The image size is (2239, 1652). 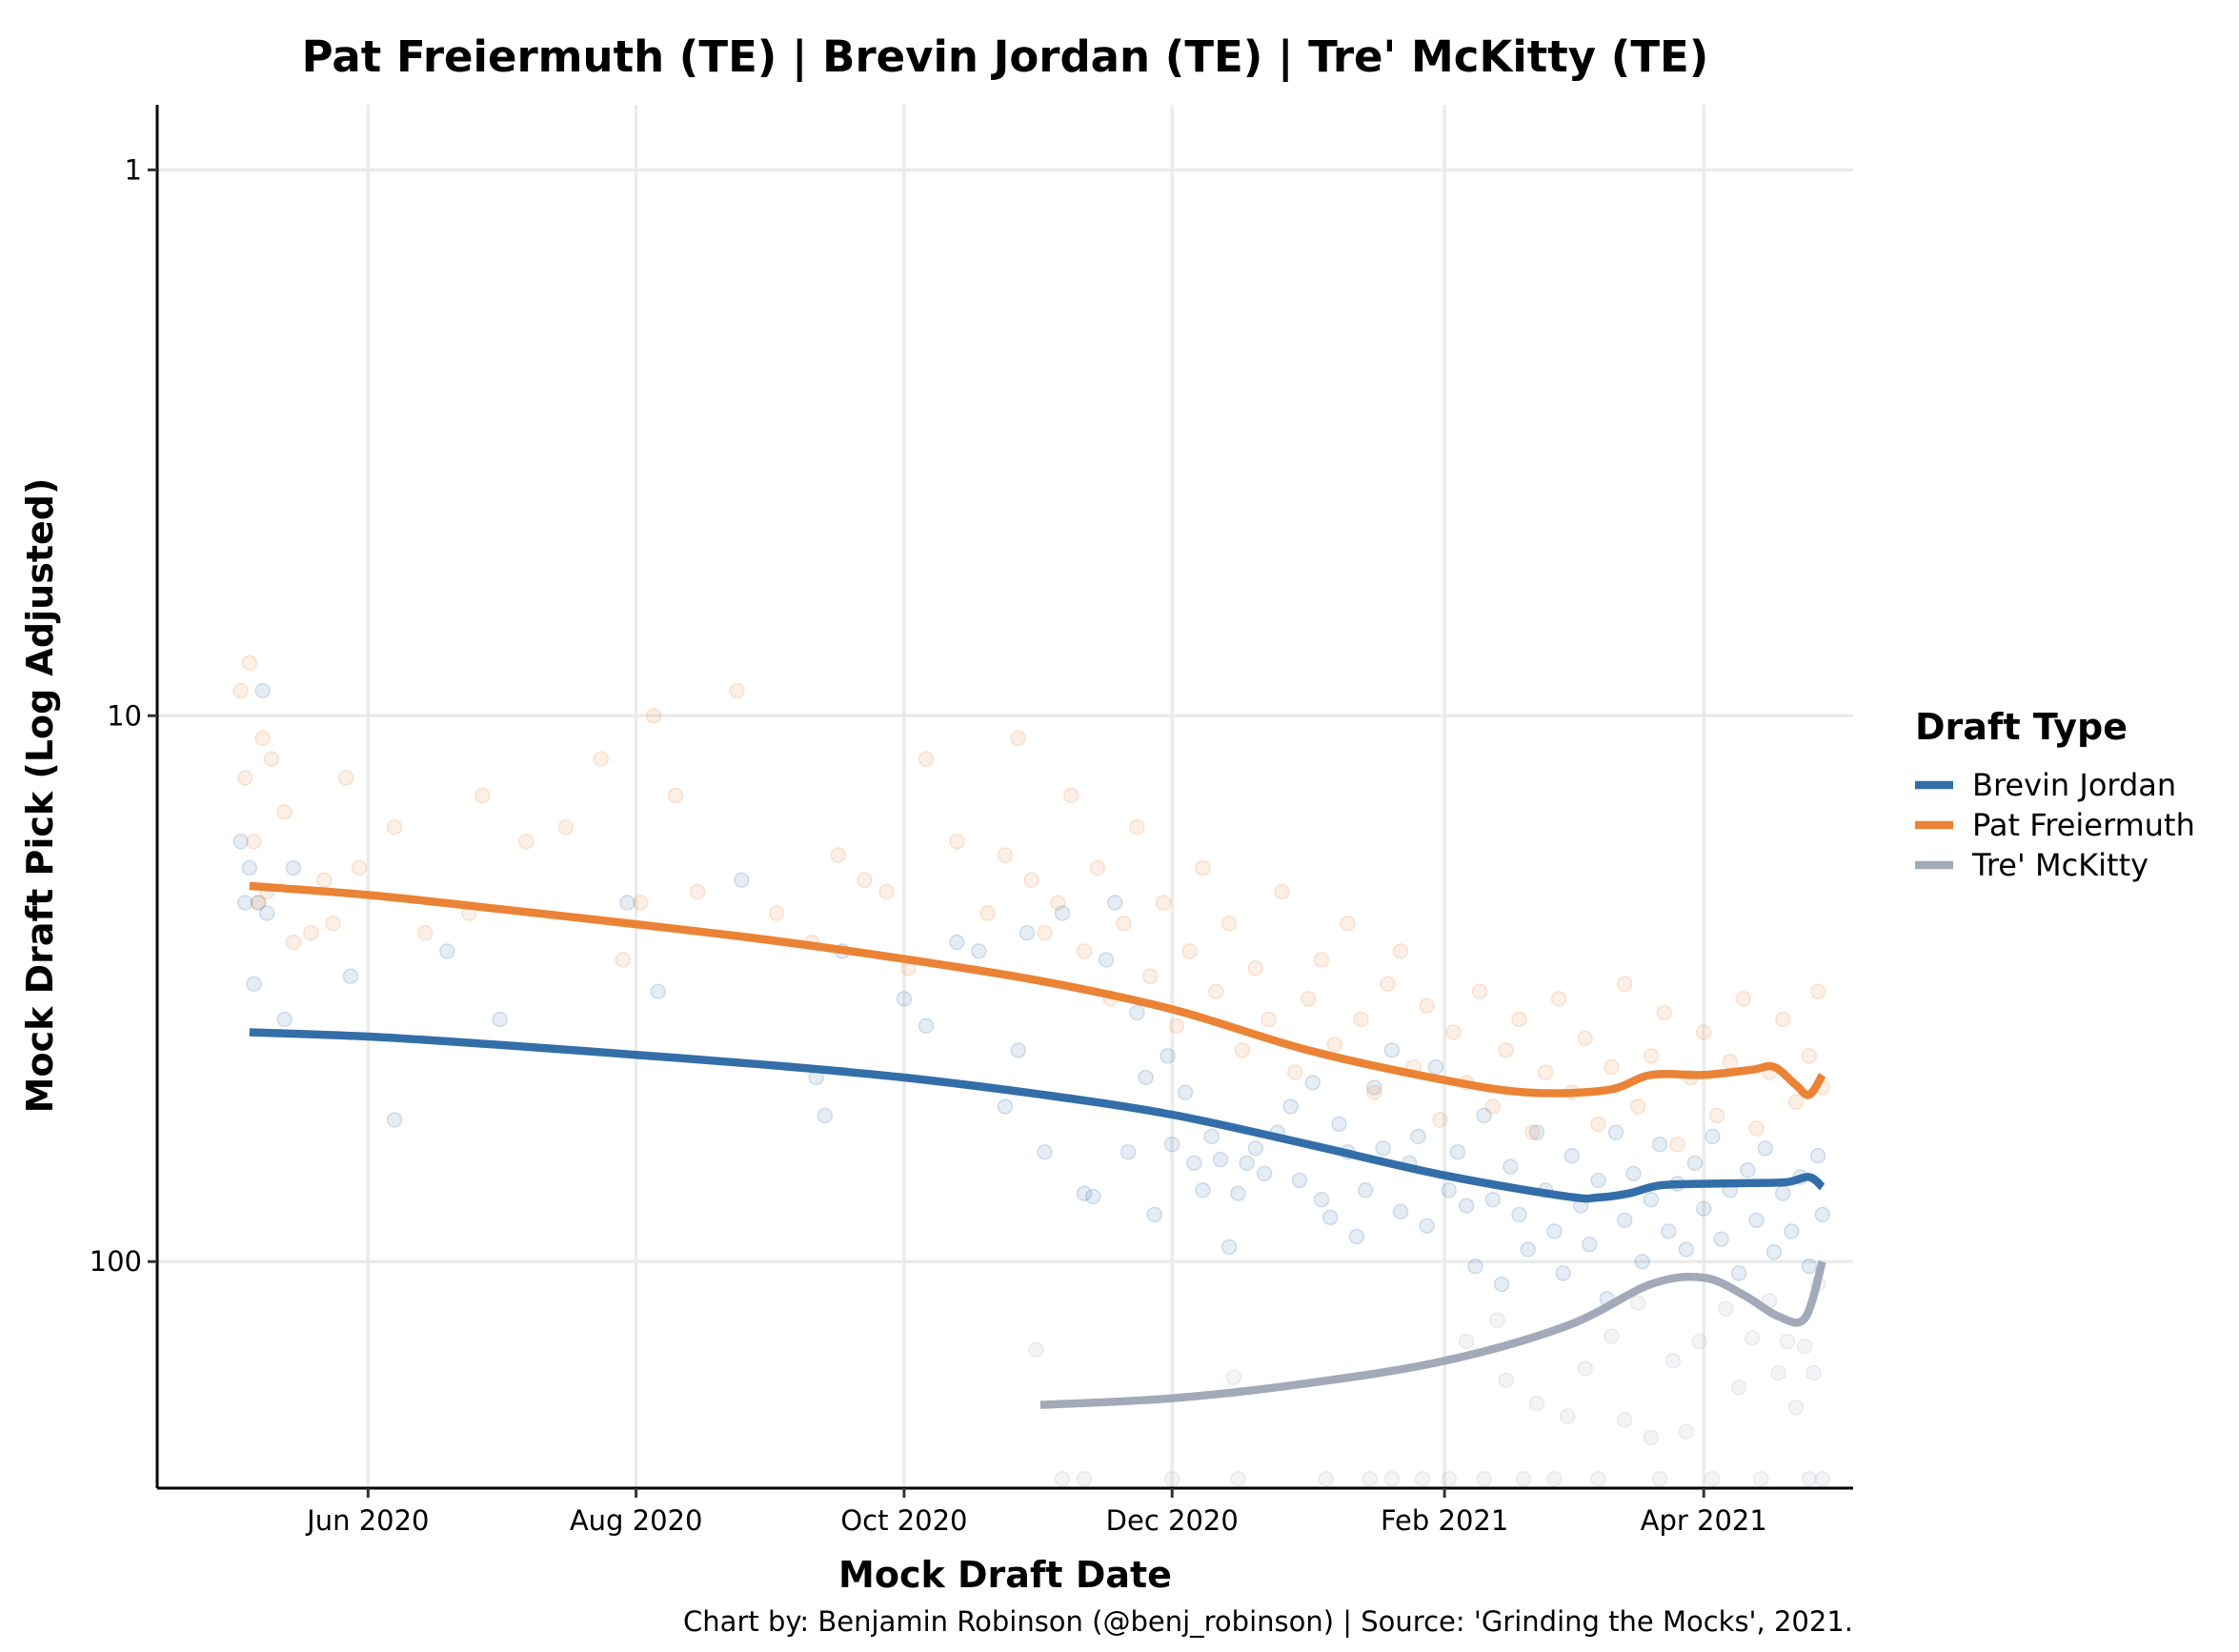 What do you see at coordinates (1445, 1520) in the screenshot?
I see `x-tick-label: Feb 2021` at bounding box center [1445, 1520].